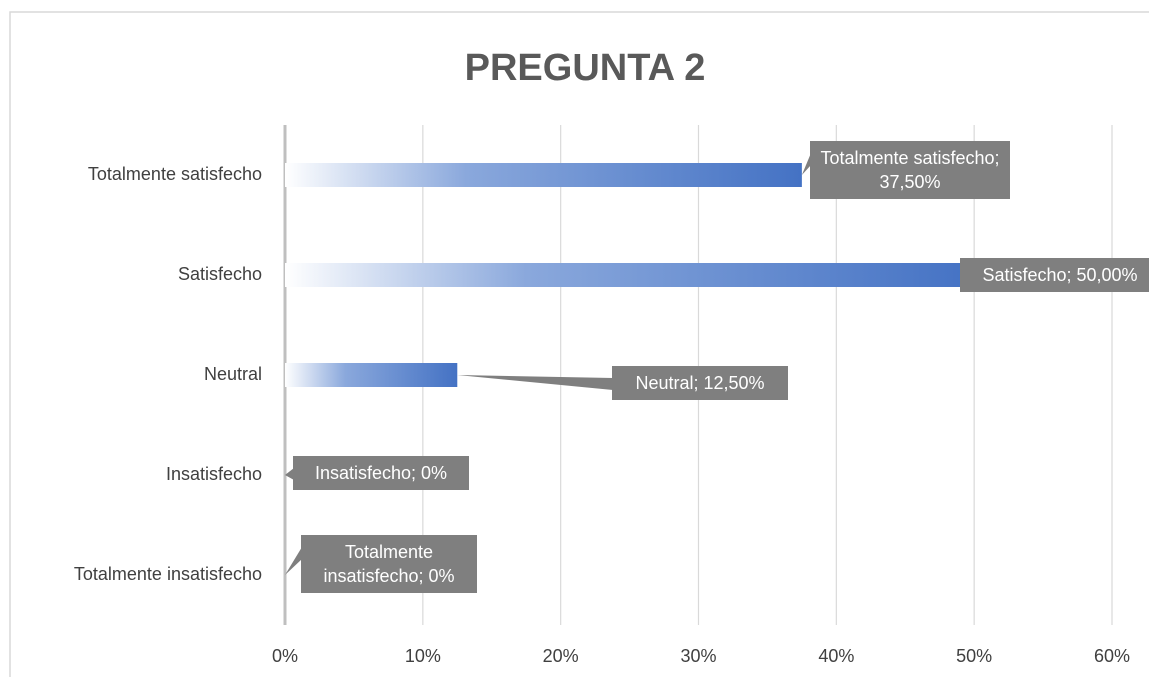  What do you see at coordinates (285, 656) in the screenshot?
I see `x-tick-label: 0%` at bounding box center [285, 656].